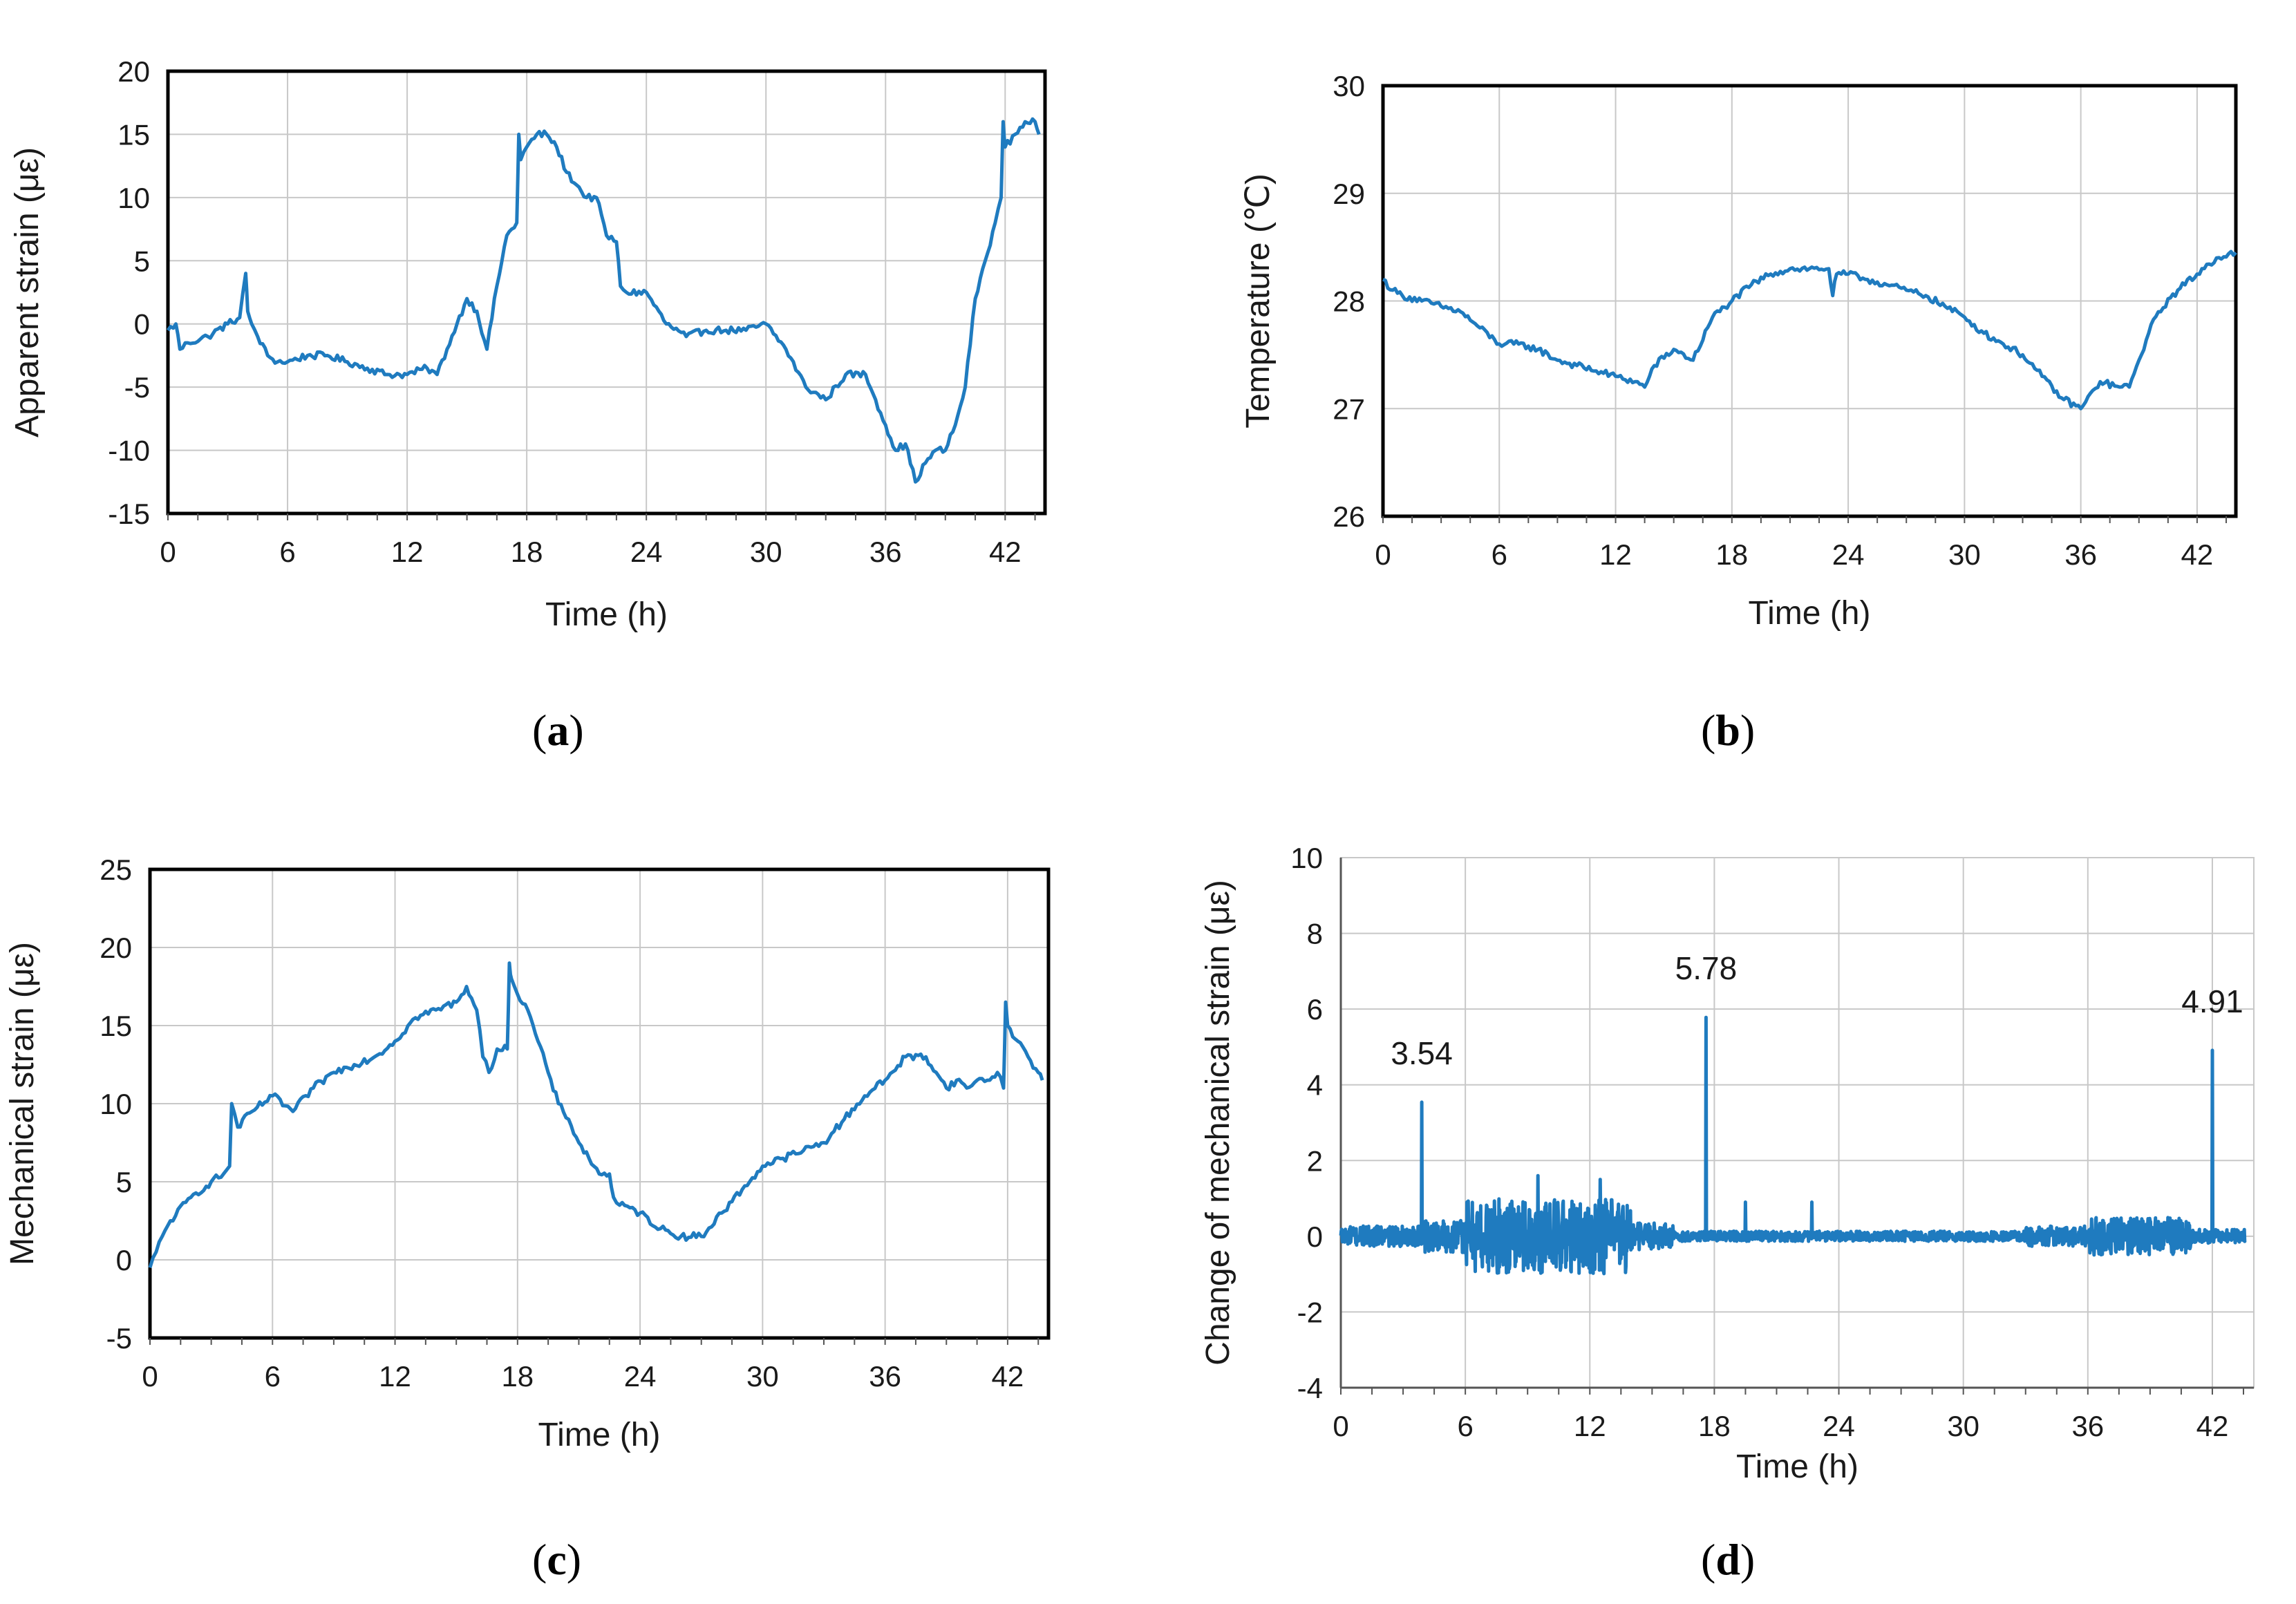 Image resolution: width=2296 pixels, height=1604 pixels. What do you see at coordinates (1349, 86) in the screenshot?
I see `y-tick-label: 30` at bounding box center [1349, 86].